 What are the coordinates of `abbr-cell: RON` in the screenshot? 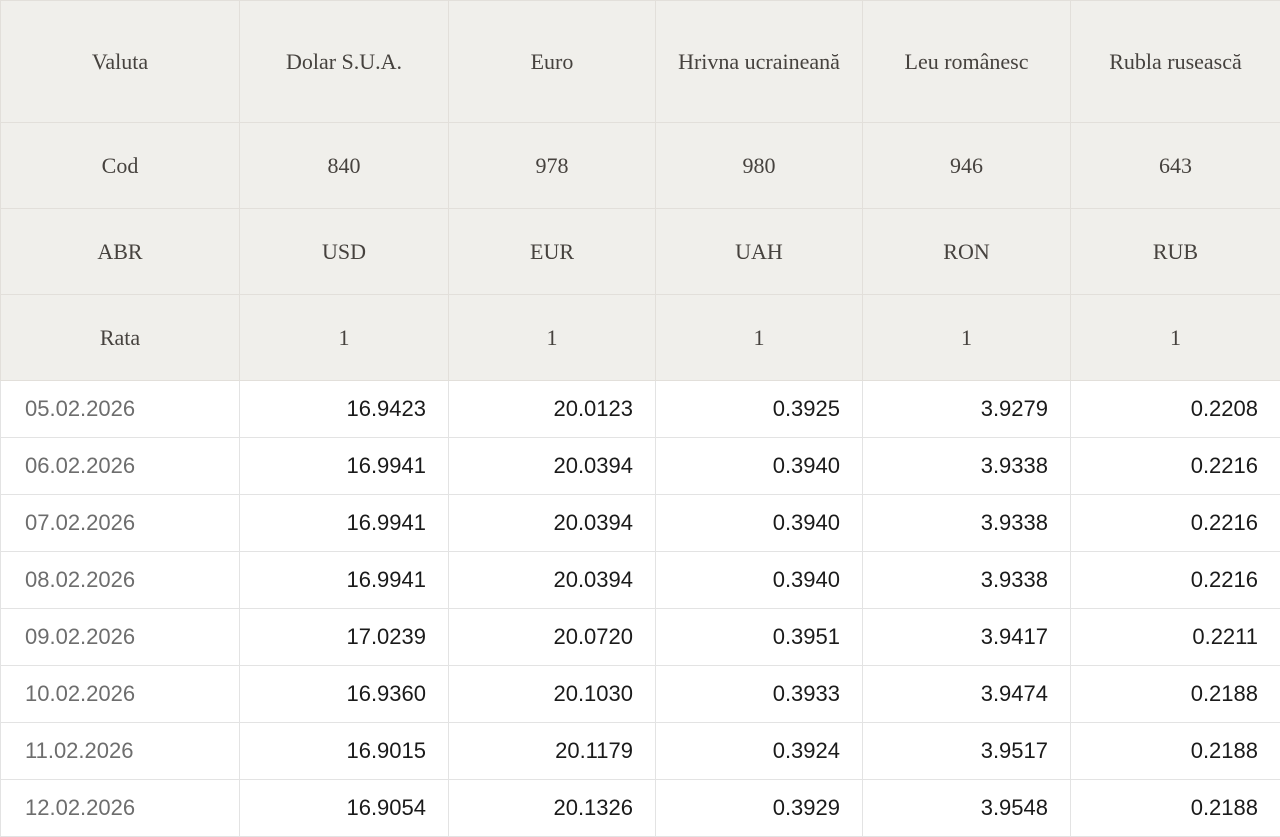 It's located at (967, 252).